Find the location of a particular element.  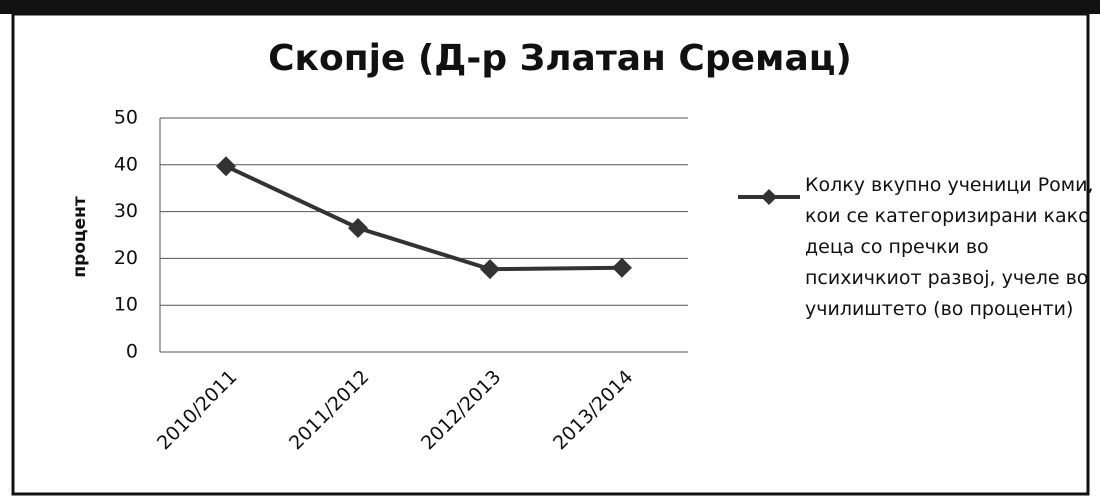

y-tick-label: 20 is located at coordinates (126, 258).